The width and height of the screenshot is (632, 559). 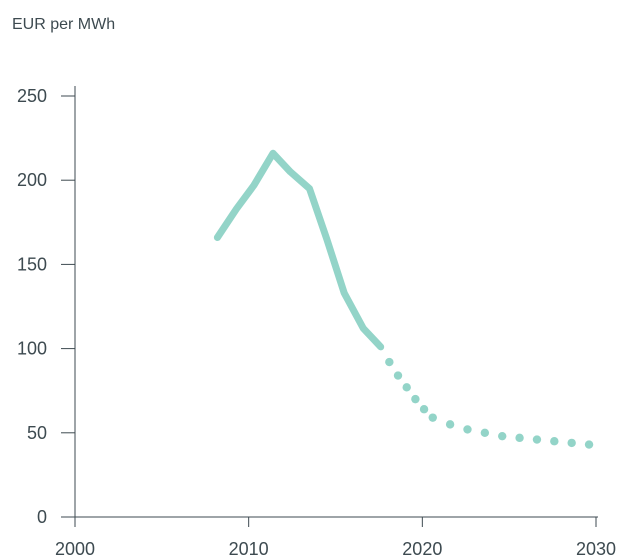 What do you see at coordinates (42, 517) in the screenshot?
I see `y-tick-label: 0` at bounding box center [42, 517].